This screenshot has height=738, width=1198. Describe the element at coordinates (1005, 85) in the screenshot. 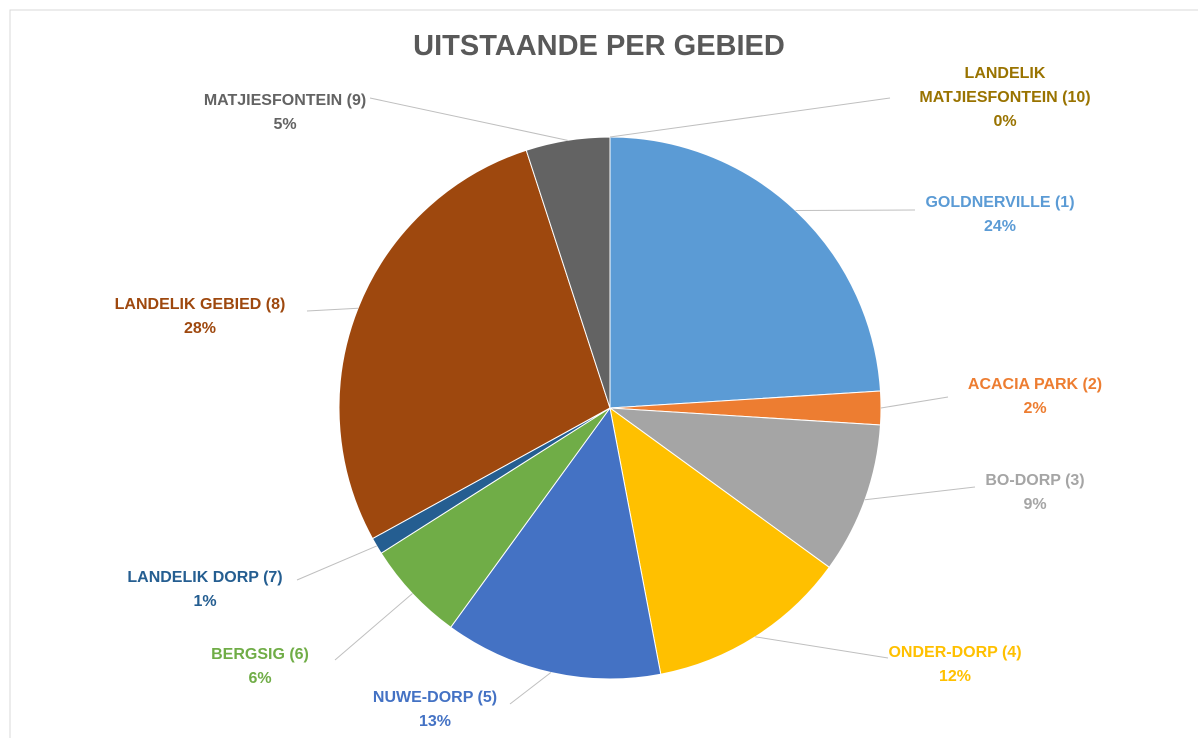

I see `category-label: LANDELIK MATJIESFONTEIN (10)` at that location.